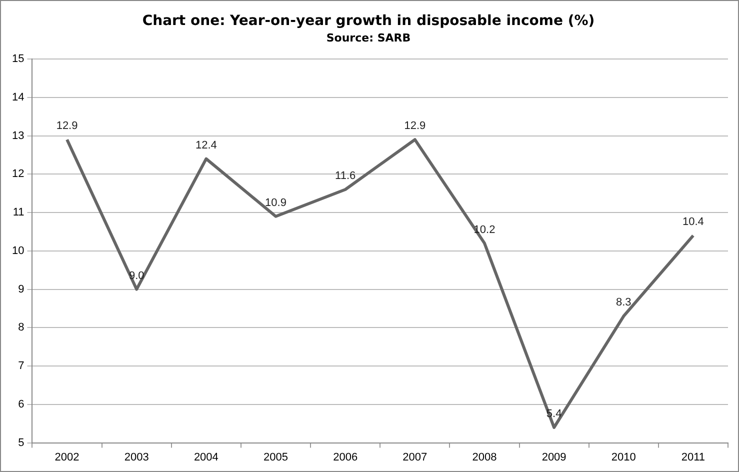  What do you see at coordinates (345, 176) in the screenshot?
I see `data-label: 11.6` at bounding box center [345, 176].